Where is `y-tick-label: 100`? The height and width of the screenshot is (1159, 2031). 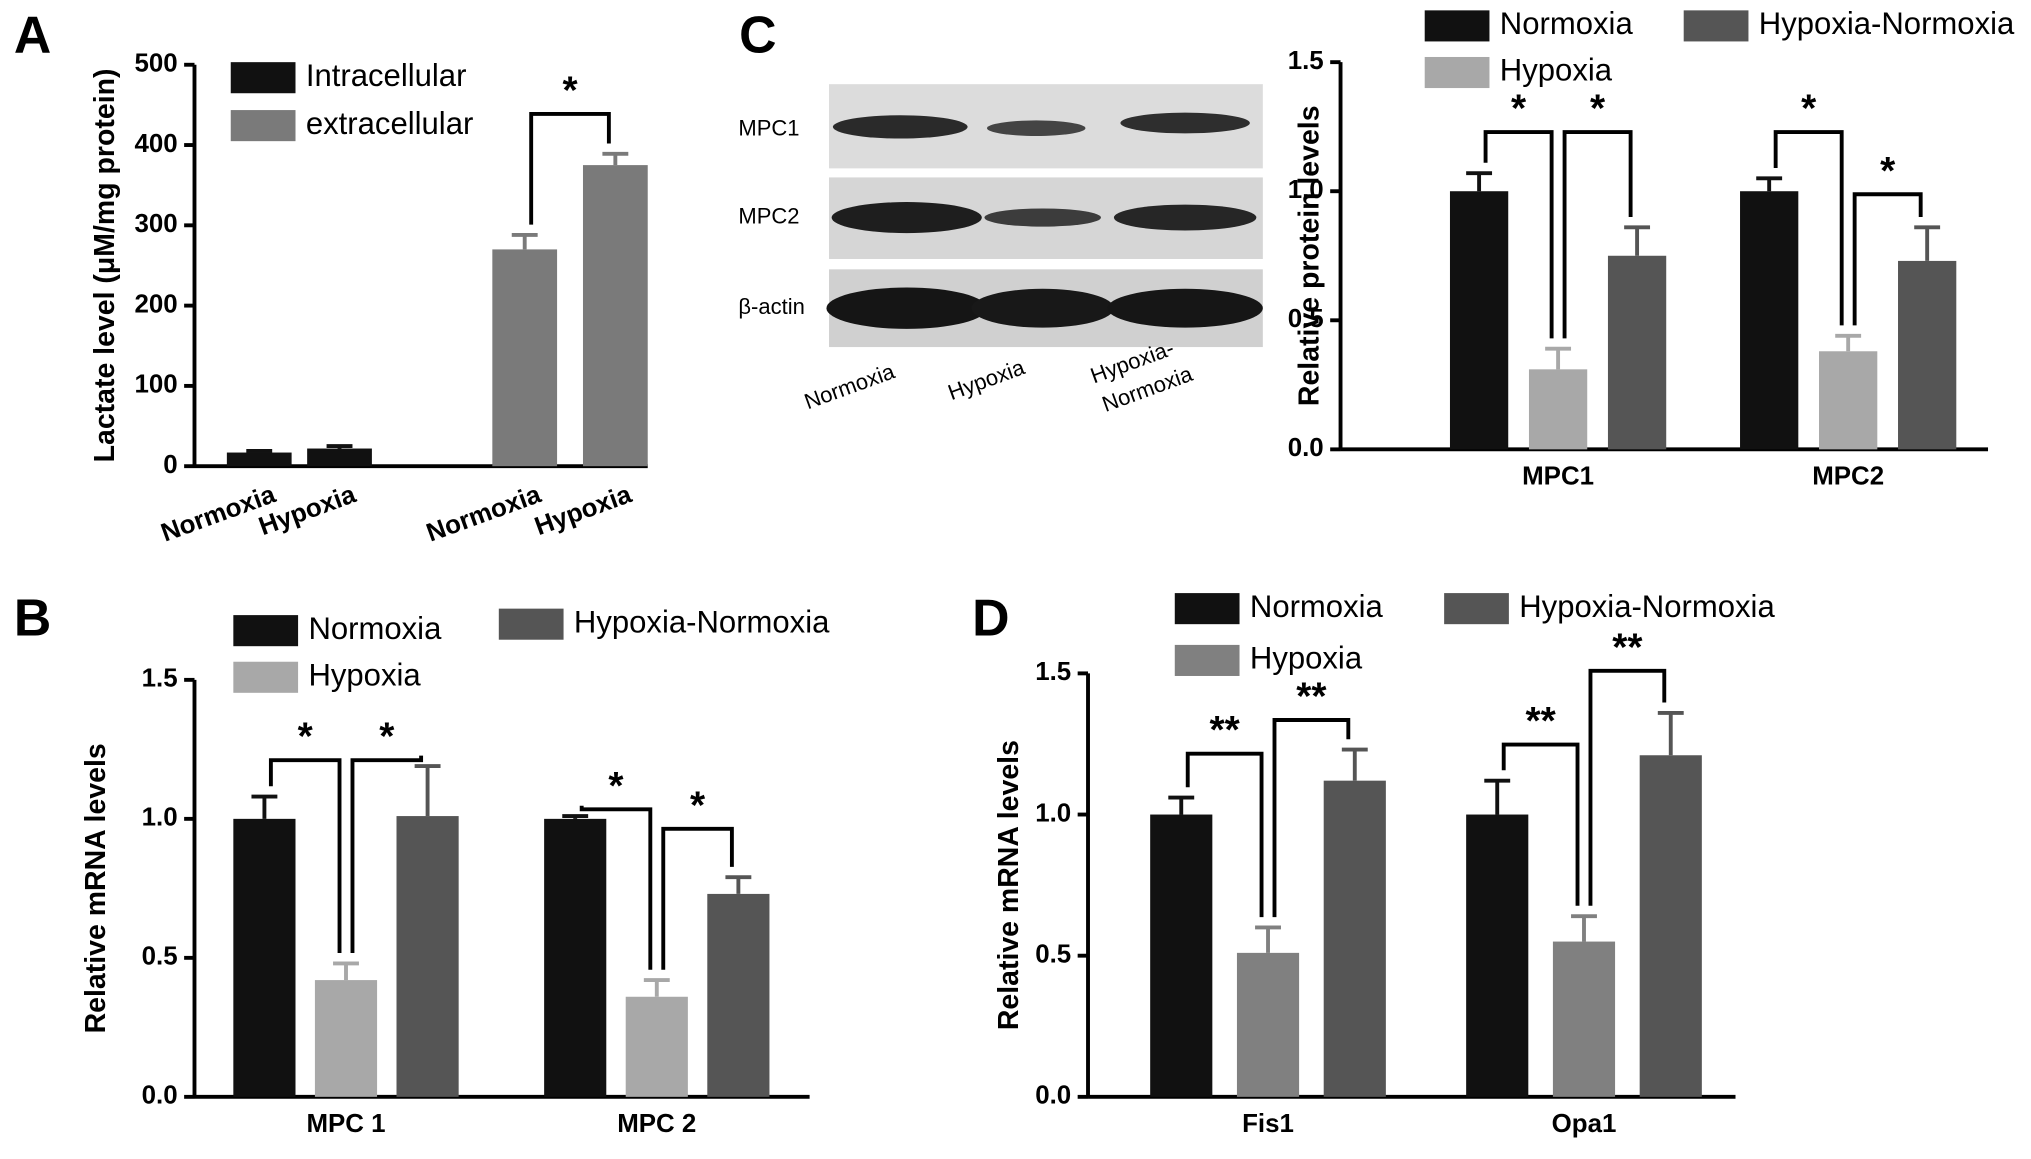 y-tick-label: 100 is located at coordinates (155, 385).